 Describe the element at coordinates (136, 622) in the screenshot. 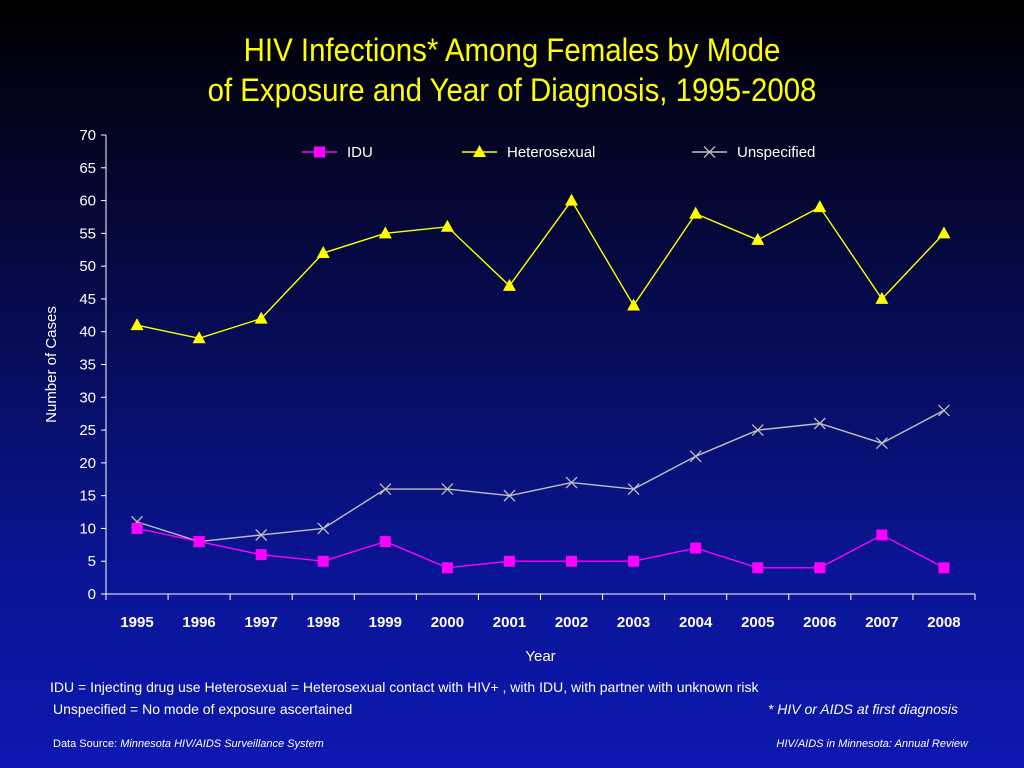

I see `x-tick-label: 1995` at that location.